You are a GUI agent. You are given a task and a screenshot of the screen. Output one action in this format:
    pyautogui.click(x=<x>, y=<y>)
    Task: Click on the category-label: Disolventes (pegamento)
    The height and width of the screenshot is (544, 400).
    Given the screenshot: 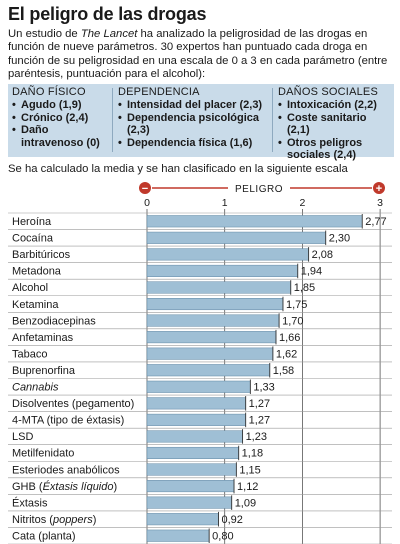 What is the action you would take?
    pyautogui.click(x=73, y=404)
    